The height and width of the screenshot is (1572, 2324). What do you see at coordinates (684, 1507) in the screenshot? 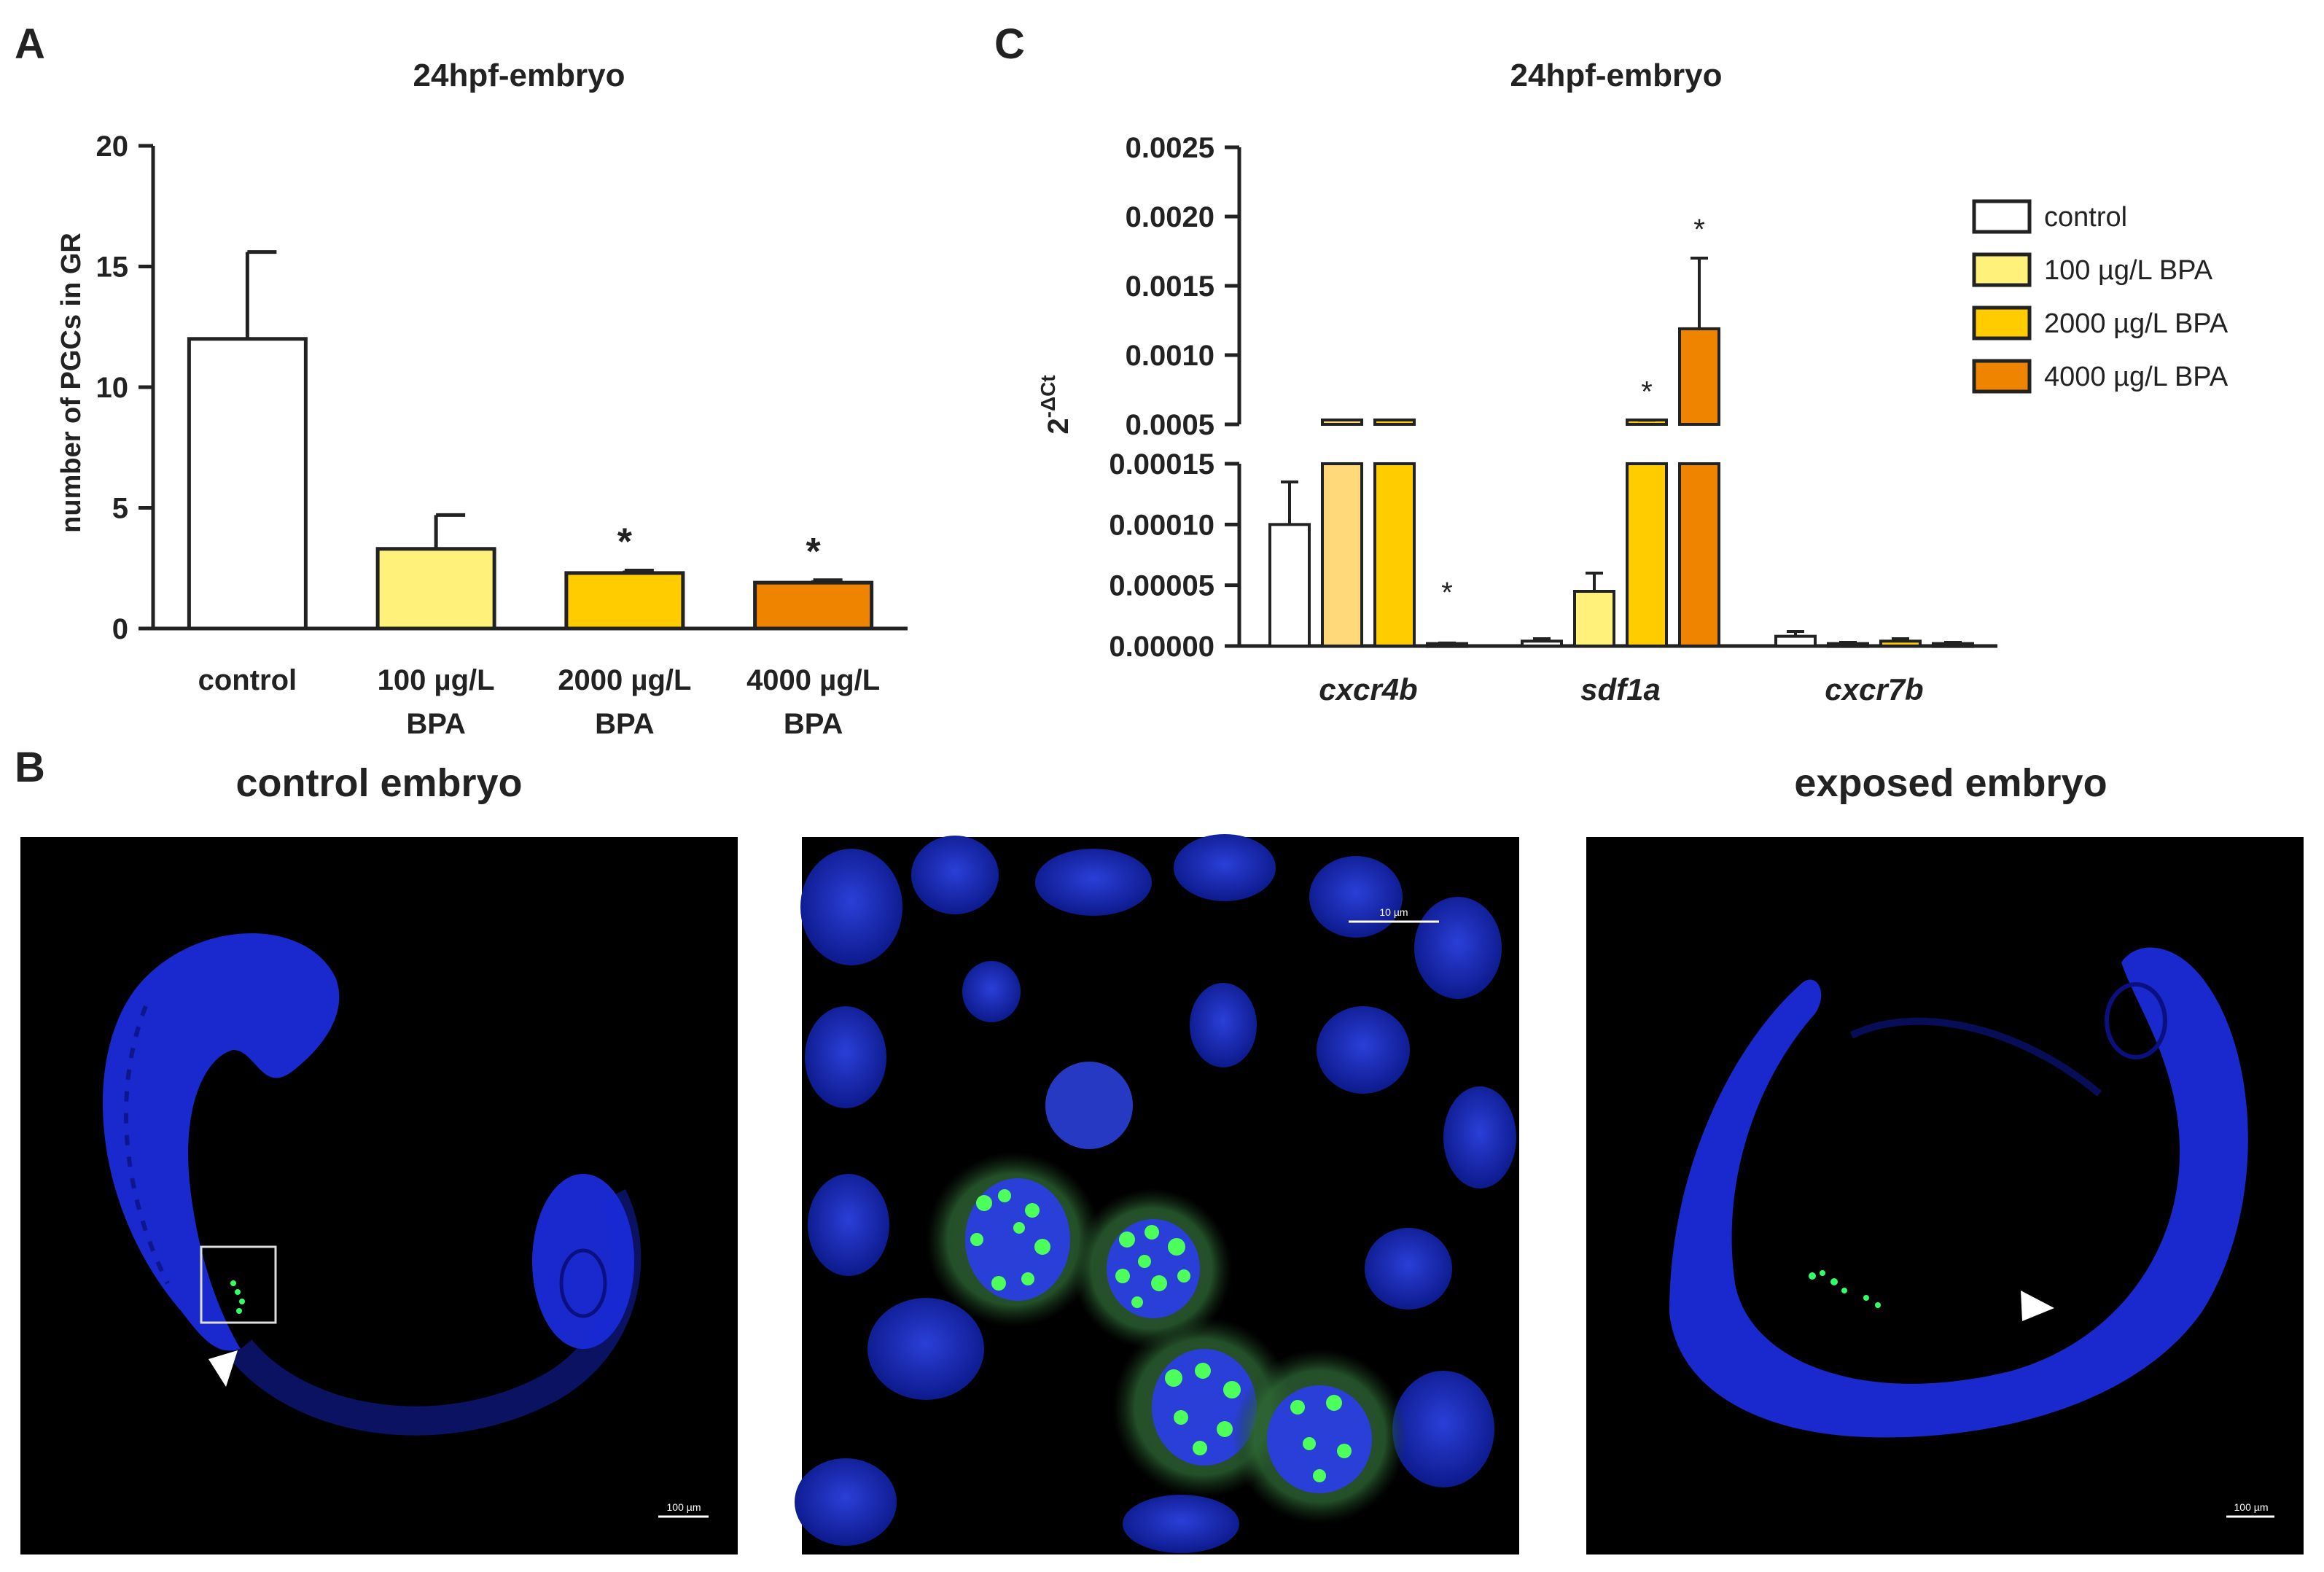
I see `scale-bar-left-label: 100 µm` at bounding box center [684, 1507].